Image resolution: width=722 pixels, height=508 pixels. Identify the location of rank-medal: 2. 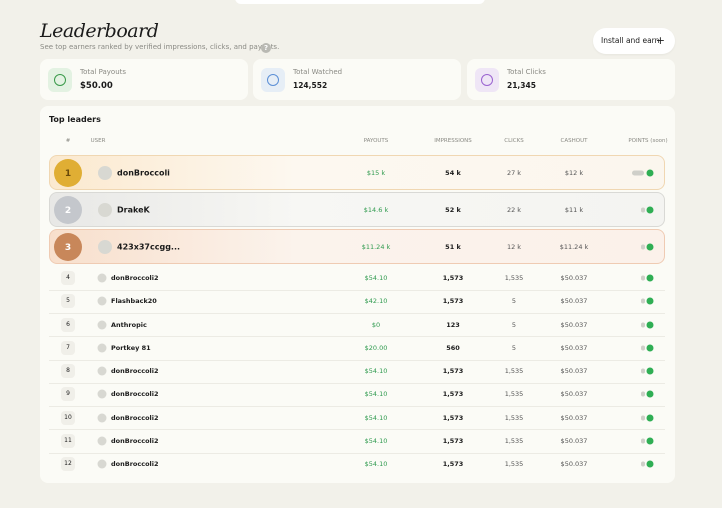
(68, 209).